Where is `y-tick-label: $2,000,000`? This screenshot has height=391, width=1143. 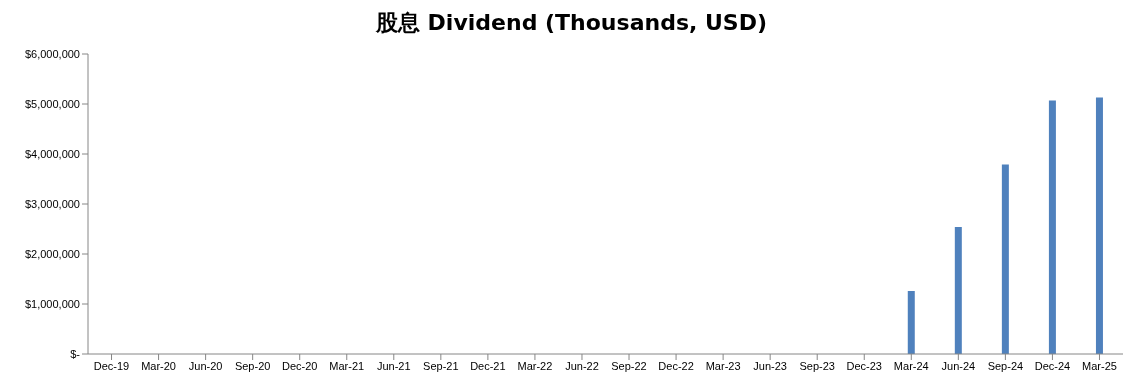
y-tick-label: $2,000,000 is located at coordinates (52, 253).